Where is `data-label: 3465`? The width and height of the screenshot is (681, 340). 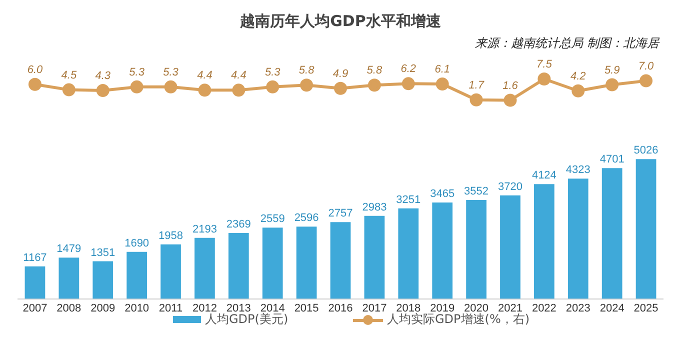 data-label: 3465 is located at coordinates (442, 194).